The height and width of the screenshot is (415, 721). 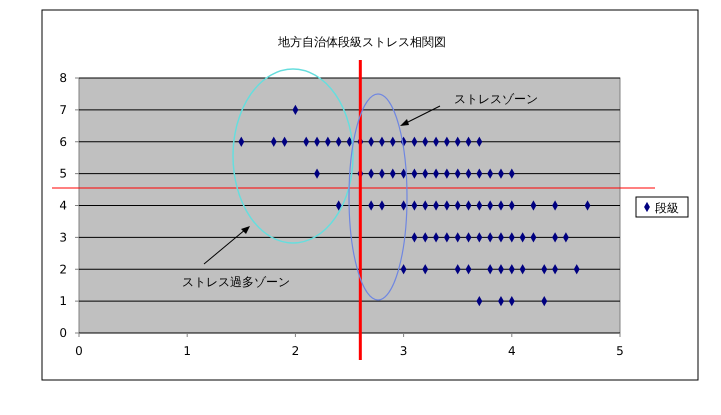 What do you see at coordinates (512, 351) in the screenshot?
I see `x-tick-label: 4` at bounding box center [512, 351].